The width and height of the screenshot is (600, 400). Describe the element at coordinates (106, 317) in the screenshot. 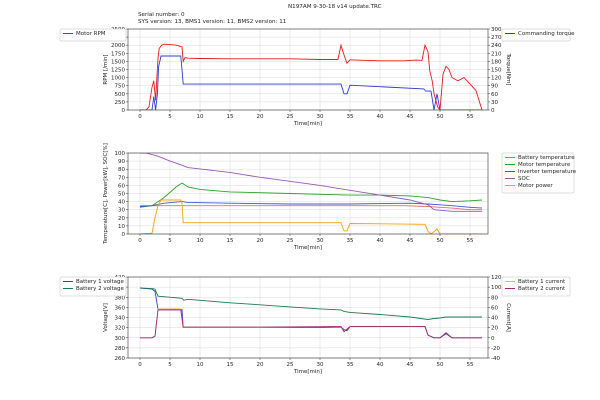

I see `y-axis-label: Voltage[V]` at that location.